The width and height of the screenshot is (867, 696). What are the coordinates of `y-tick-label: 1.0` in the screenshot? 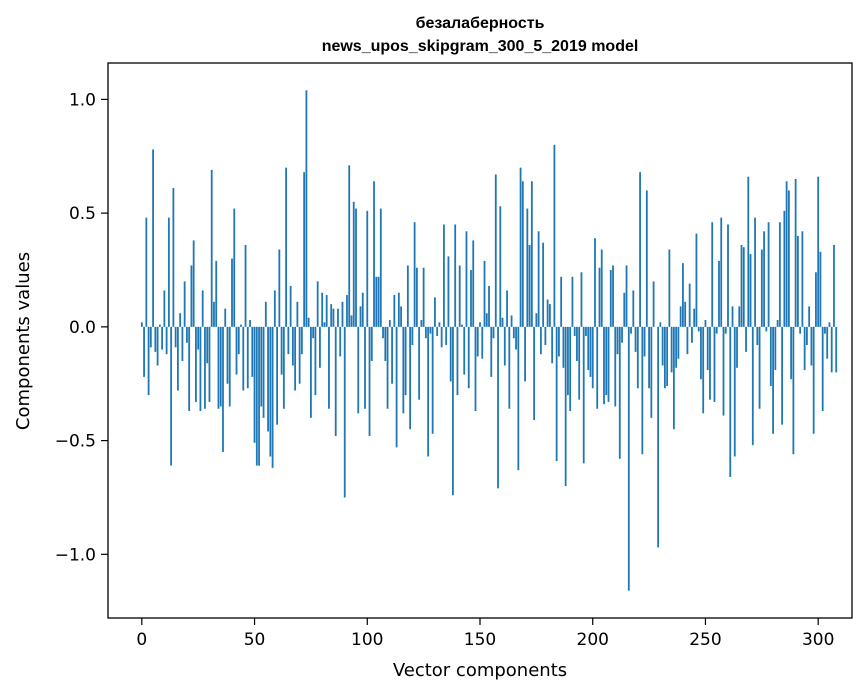 It's located at (82, 100).